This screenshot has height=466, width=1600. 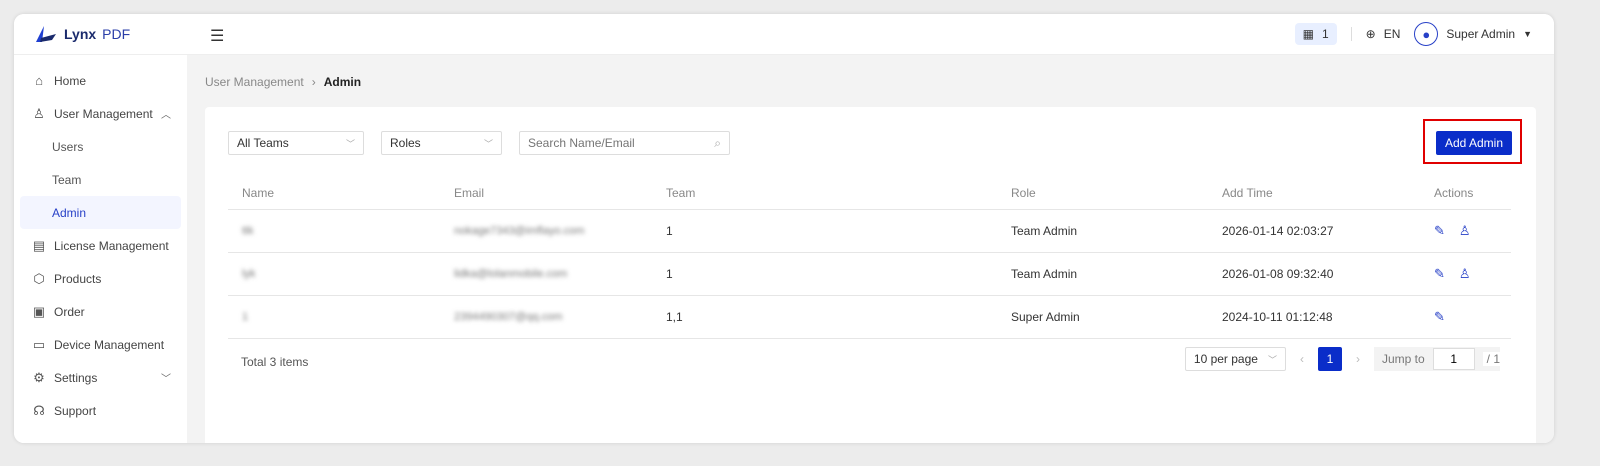 I want to click on breadcrumb: User Management › Admin, so click(x=283, y=82).